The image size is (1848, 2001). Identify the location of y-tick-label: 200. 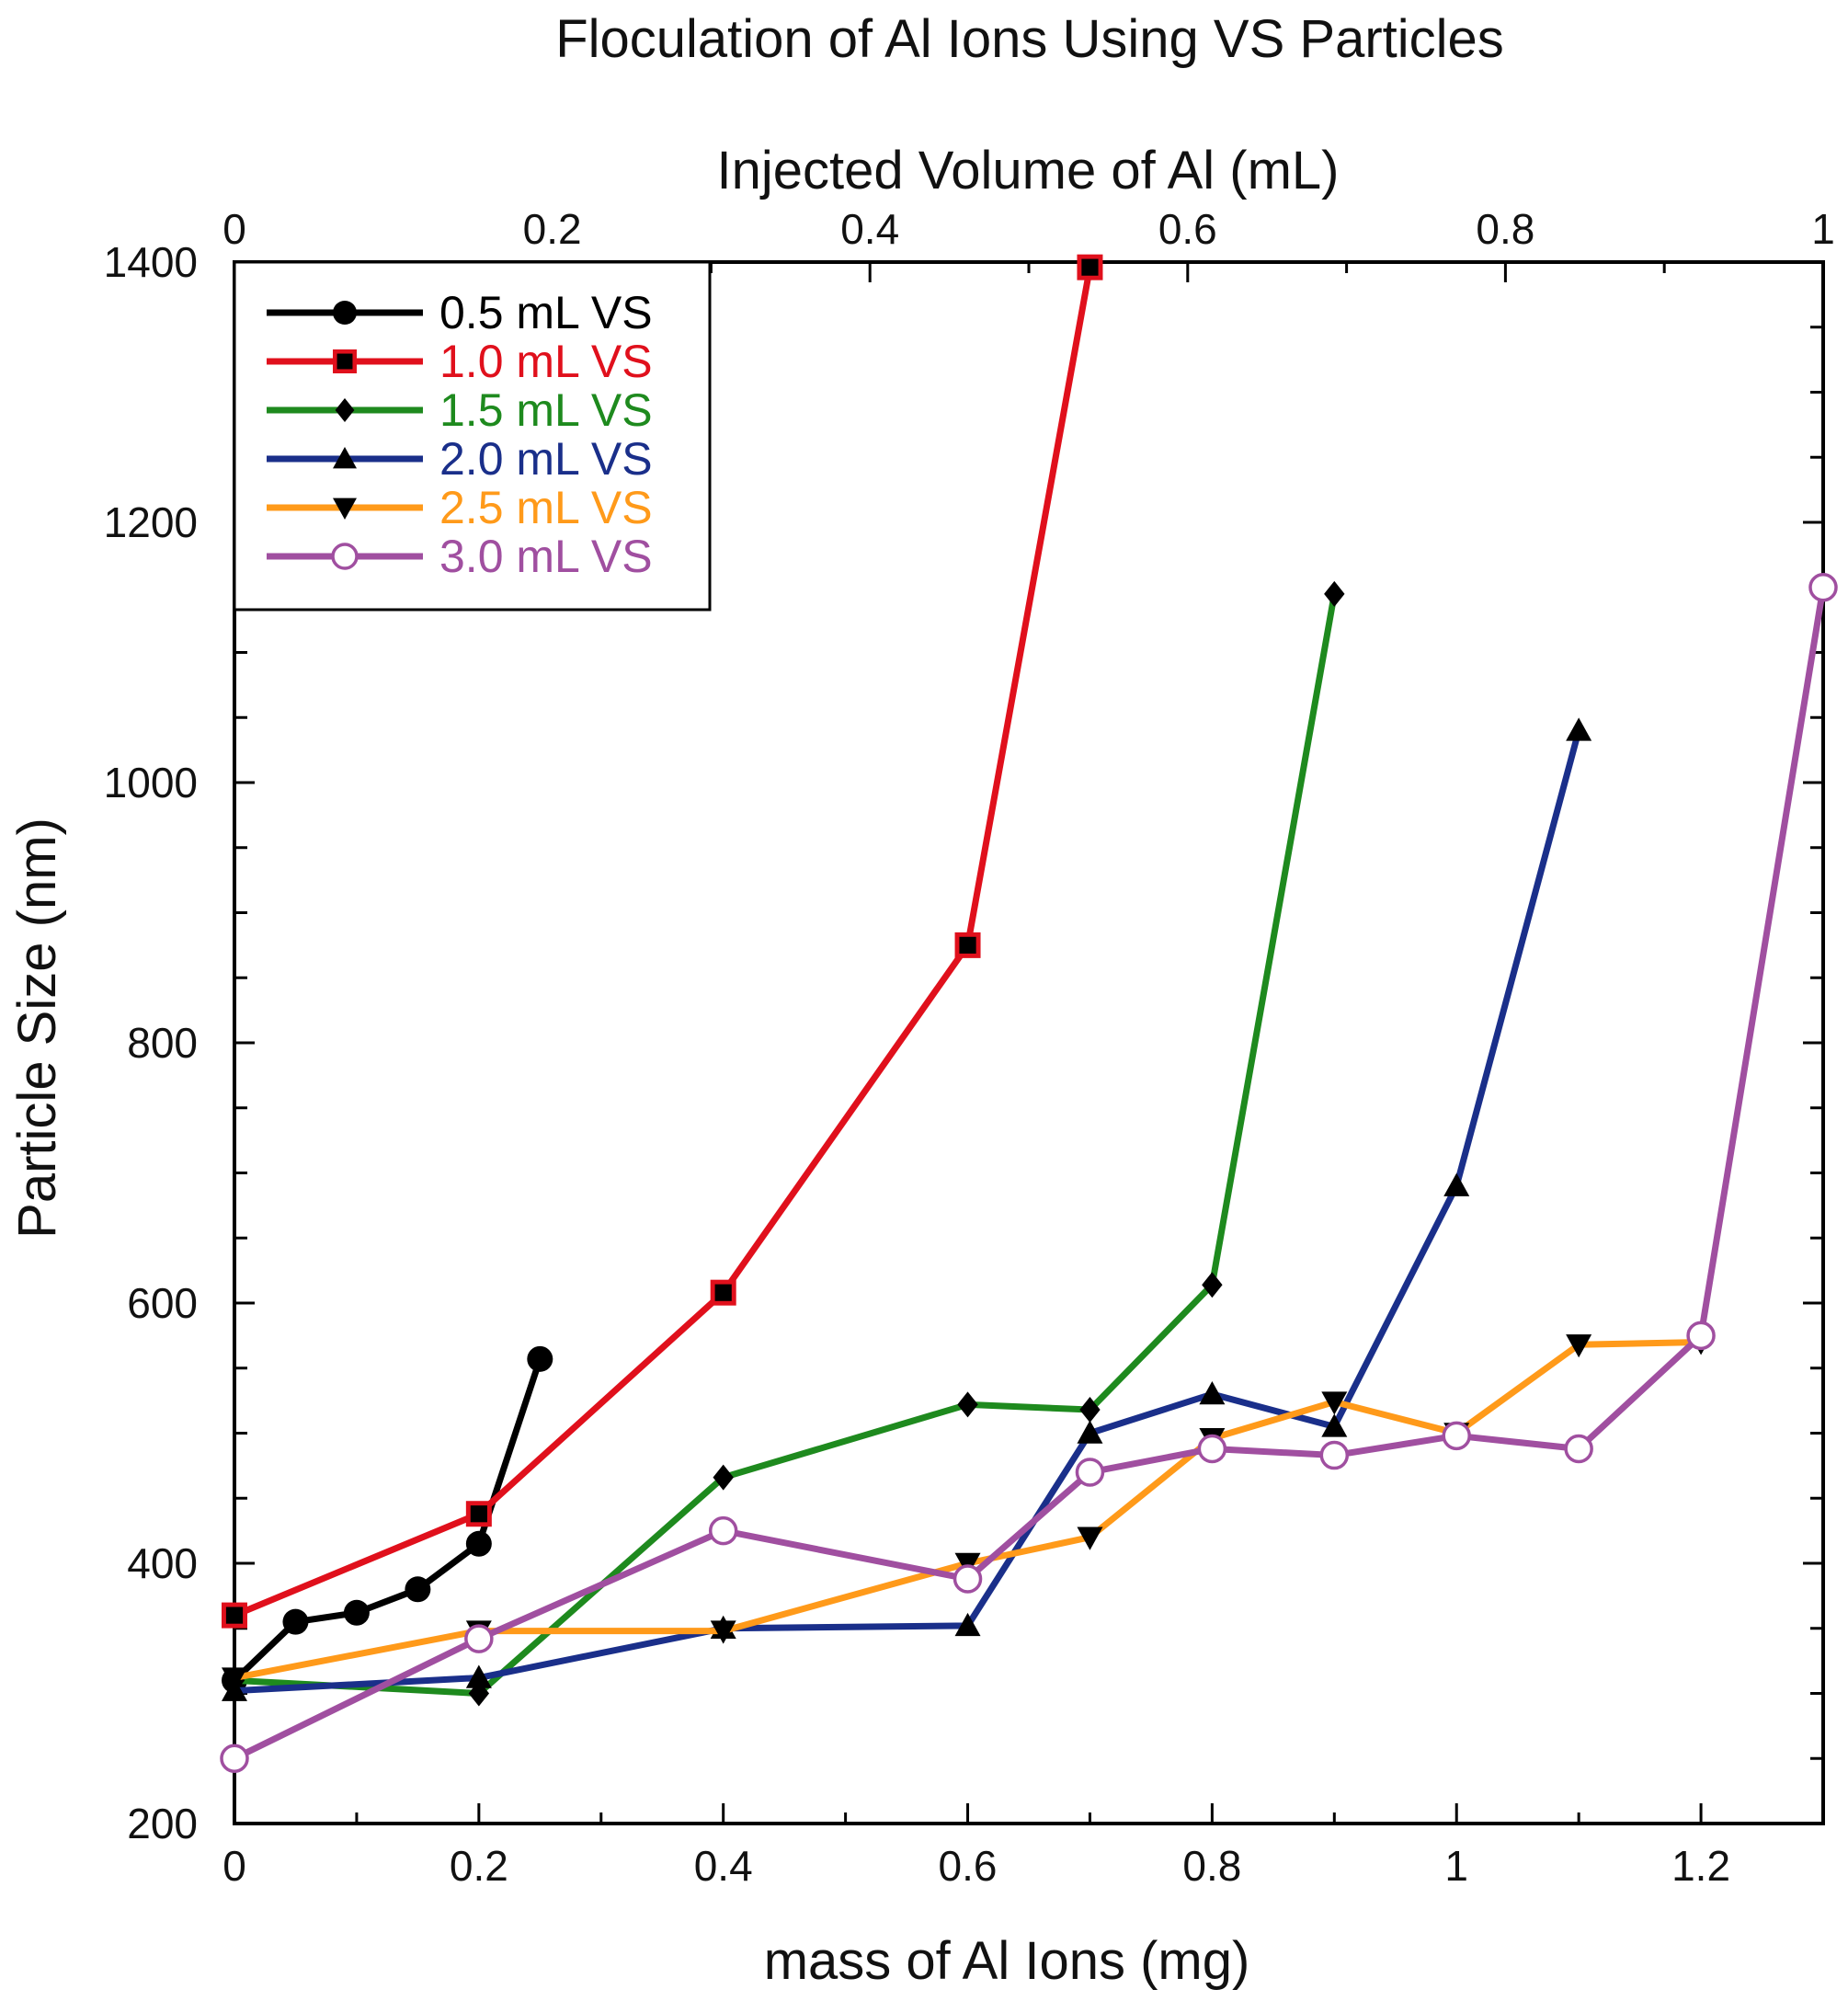
(162, 1823).